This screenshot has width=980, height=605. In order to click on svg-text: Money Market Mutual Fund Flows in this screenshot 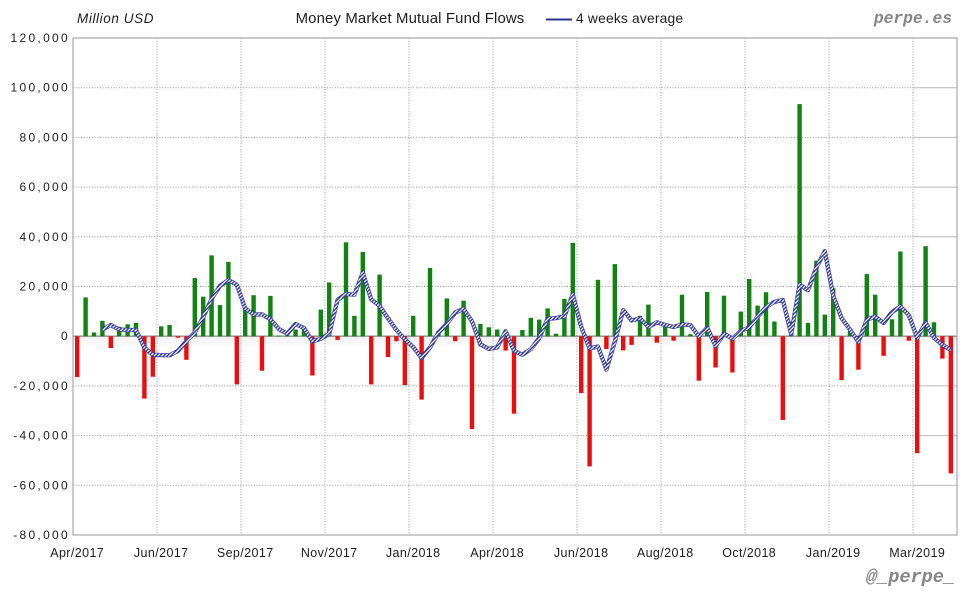, I will do `click(410, 19)`.